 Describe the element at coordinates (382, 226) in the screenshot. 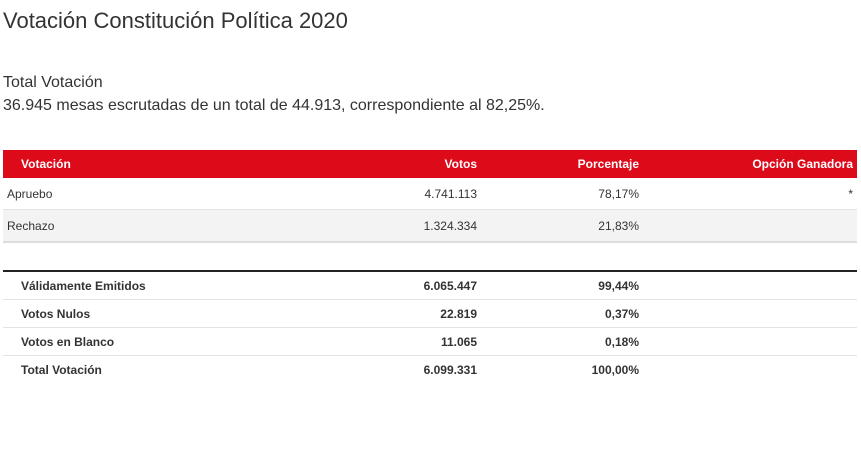

I see `option-votes: 1.324.334` at that location.